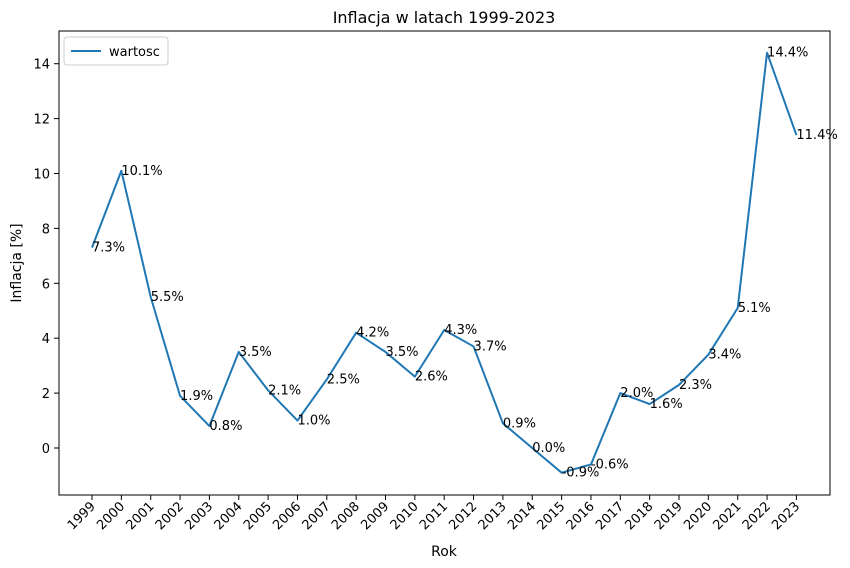 The height and width of the screenshot is (568, 850). Describe the element at coordinates (108, 248) in the screenshot. I see `data-label: 7.3%` at that location.